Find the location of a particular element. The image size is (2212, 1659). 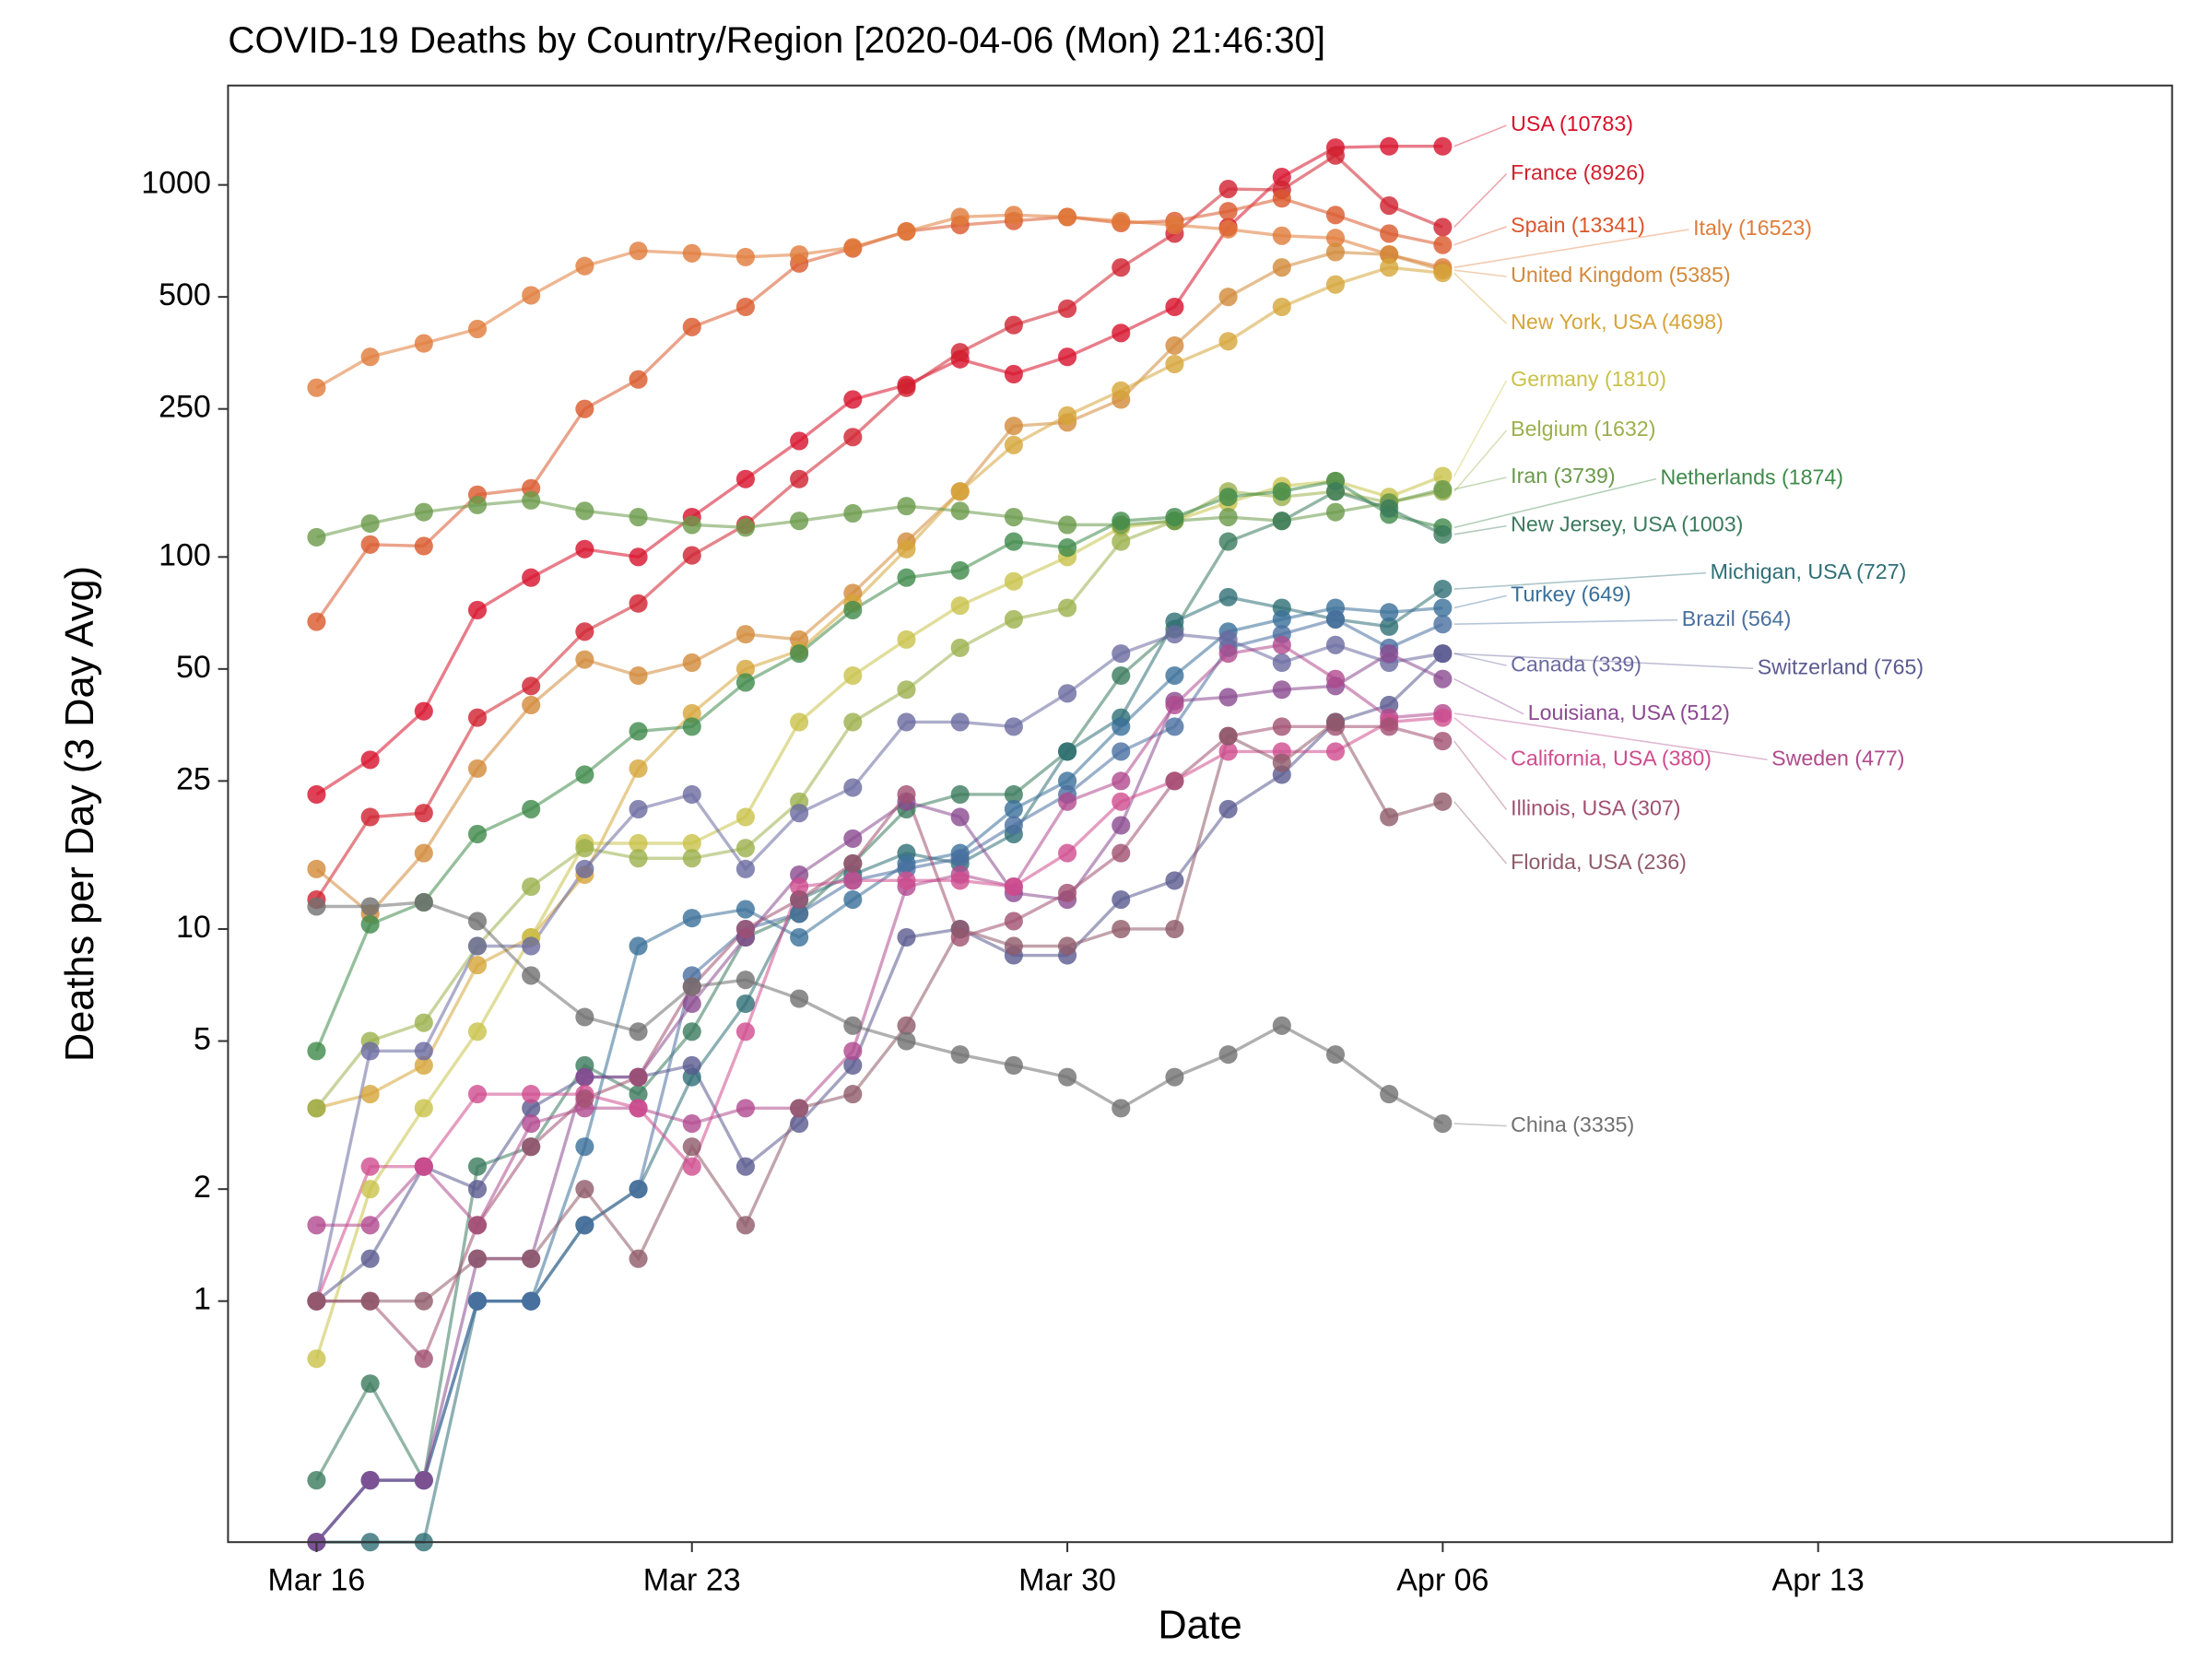

y-tick-label: 100 is located at coordinates (185, 554).